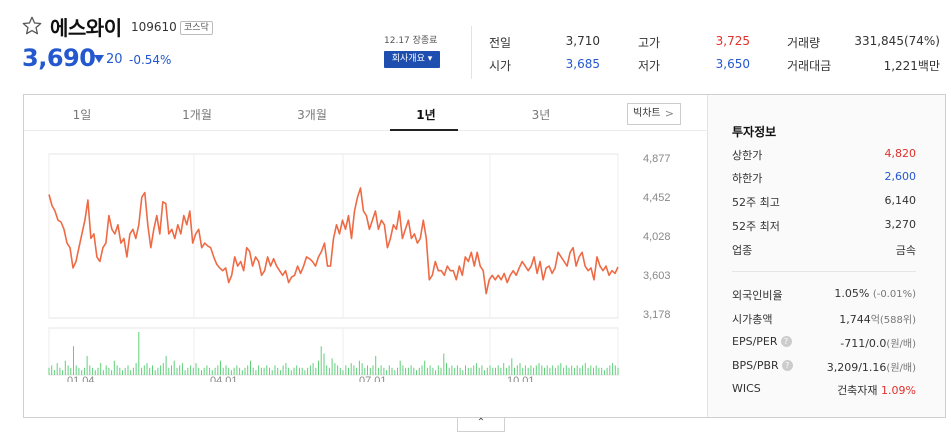 Image resolution: width=951 pixels, height=440 pixels. What do you see at coordinates (863, 343) in the screenshot?
I see `eps-per-value: -711/0.0` at bounding box center [863, 343].